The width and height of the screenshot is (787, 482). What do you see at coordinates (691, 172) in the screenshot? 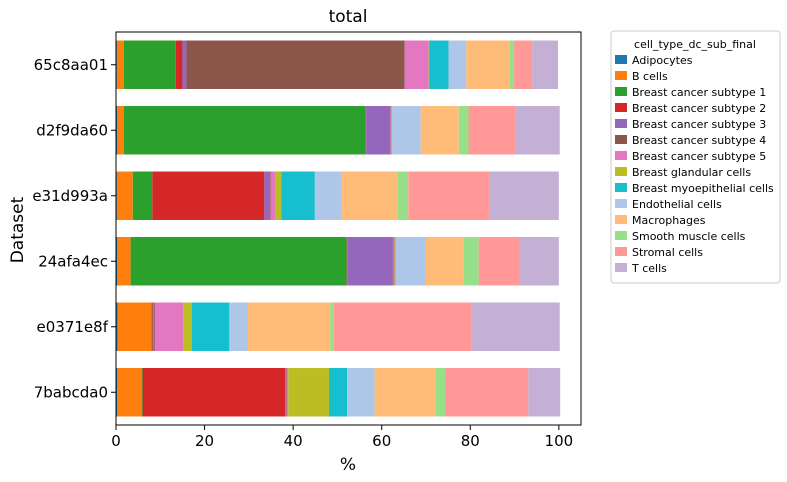
I see `legend-label: Breast glandular cells` at bounding box center [691, 172].